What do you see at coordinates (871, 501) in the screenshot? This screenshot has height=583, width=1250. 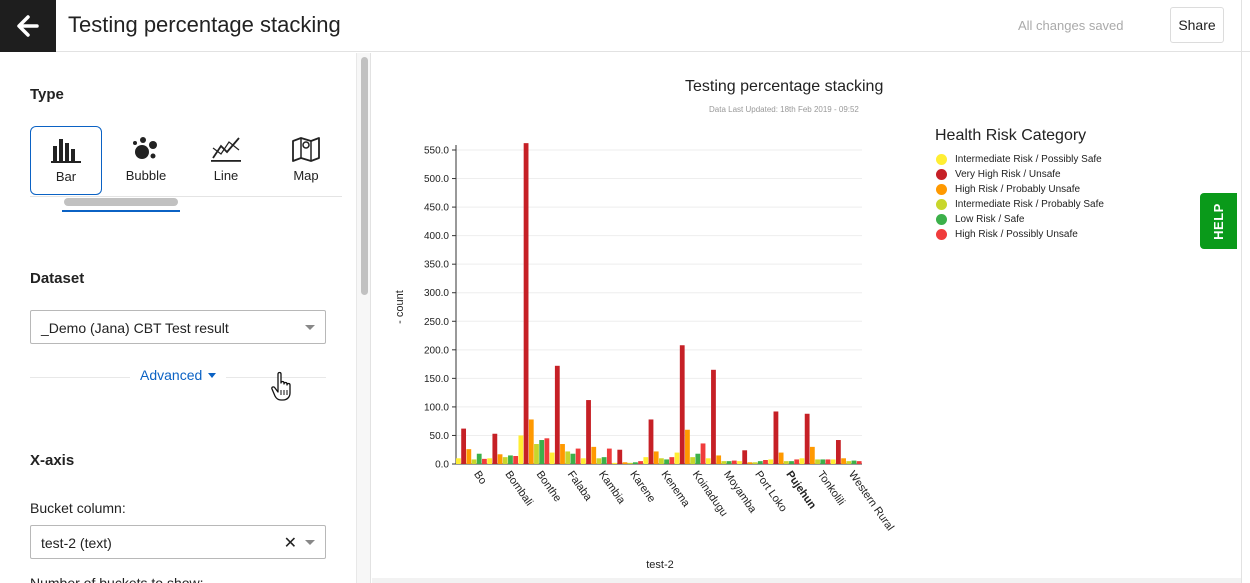 I see `x-tick-label: Western Rural` at bounding box center [871, 501].